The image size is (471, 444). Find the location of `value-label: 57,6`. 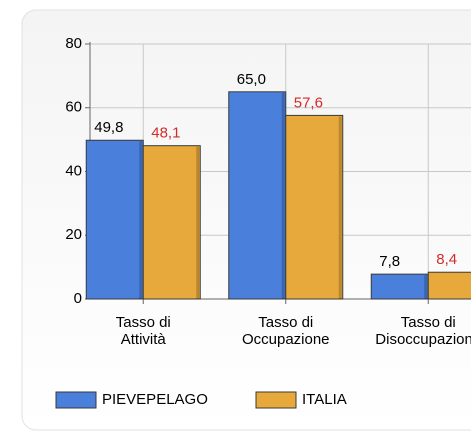

value-label: 57,6 is located at coordinates (308, 102).